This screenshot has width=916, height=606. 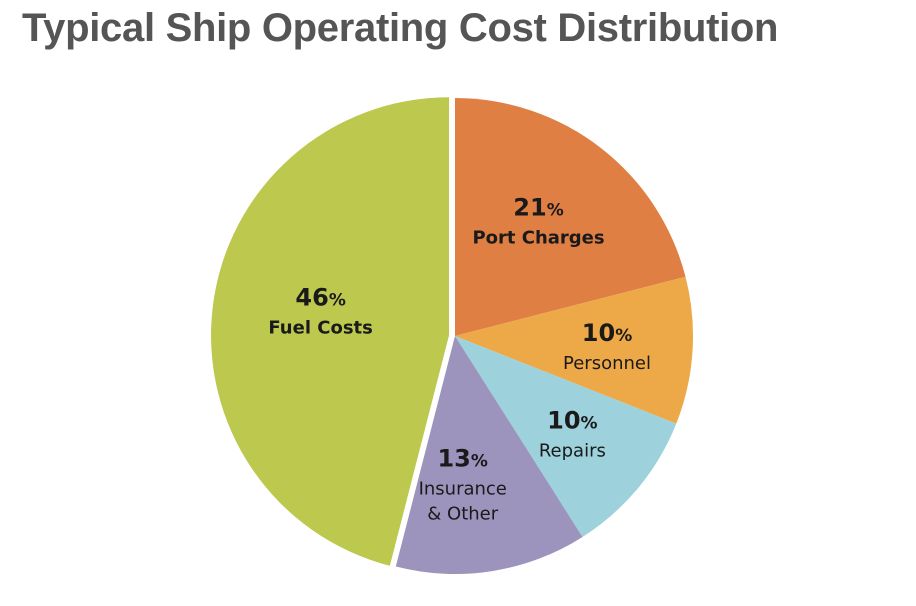 I want to click on value-label-fuel-costs: 46%, so click(x=320, y=297).